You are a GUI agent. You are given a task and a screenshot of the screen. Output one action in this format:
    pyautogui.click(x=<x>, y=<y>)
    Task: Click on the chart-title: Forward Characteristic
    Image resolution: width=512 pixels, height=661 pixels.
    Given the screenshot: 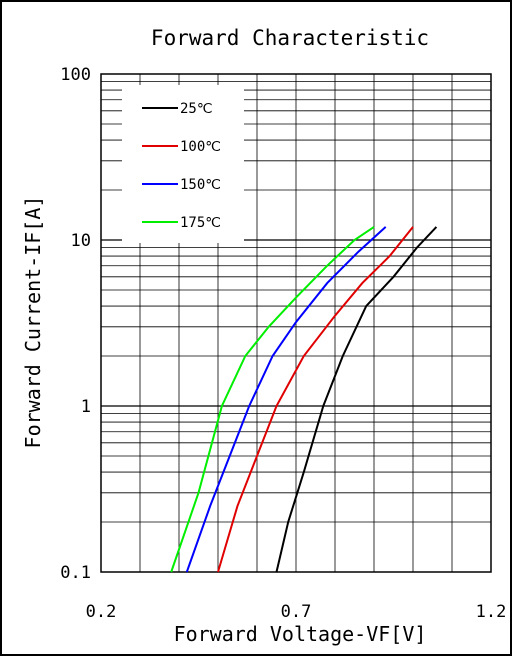 What is the action you would take?
    pyautogui.click(x=290, y=38)
    